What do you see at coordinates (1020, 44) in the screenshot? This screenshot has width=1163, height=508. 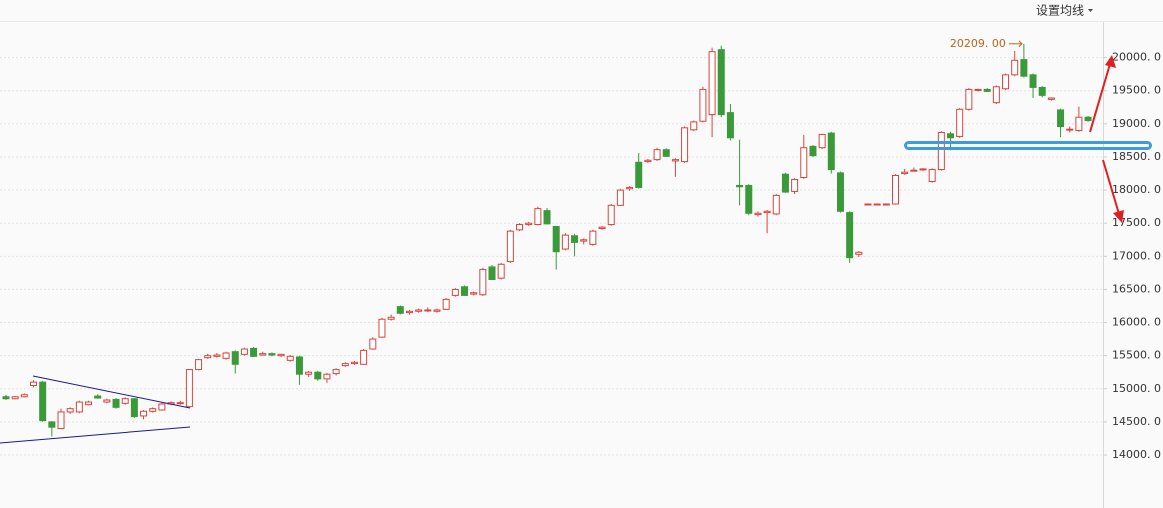 I see `max-marker-head` at bounding box center [1020, 44].